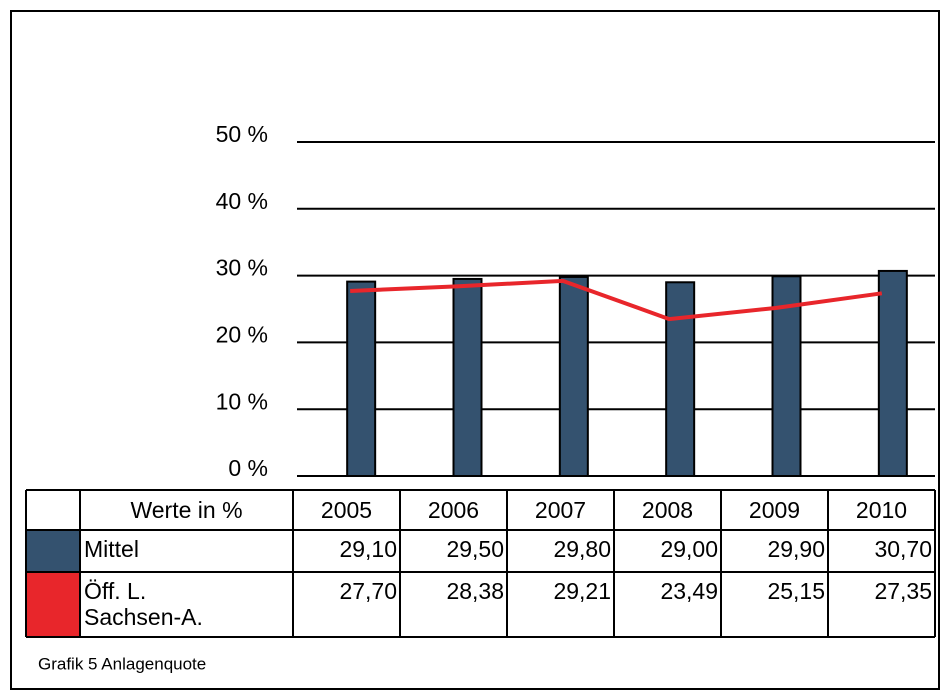  Describe the element at coordinates (560, 510) in the screenshot. I see `x-tick-label: 2007` at that location.